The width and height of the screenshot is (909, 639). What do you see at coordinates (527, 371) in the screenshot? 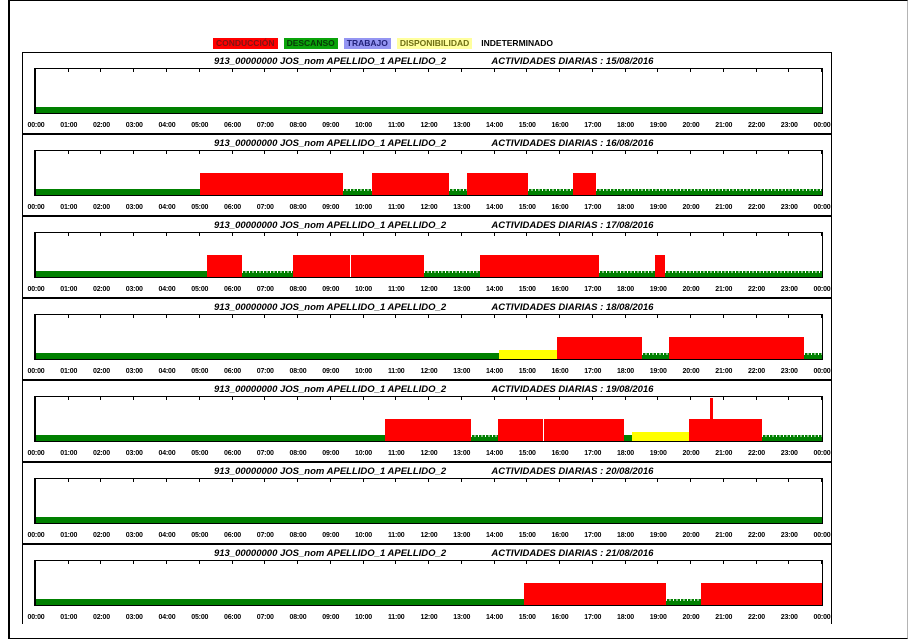
I see `hour-label: 15:00` at bounding box center [527, 371].